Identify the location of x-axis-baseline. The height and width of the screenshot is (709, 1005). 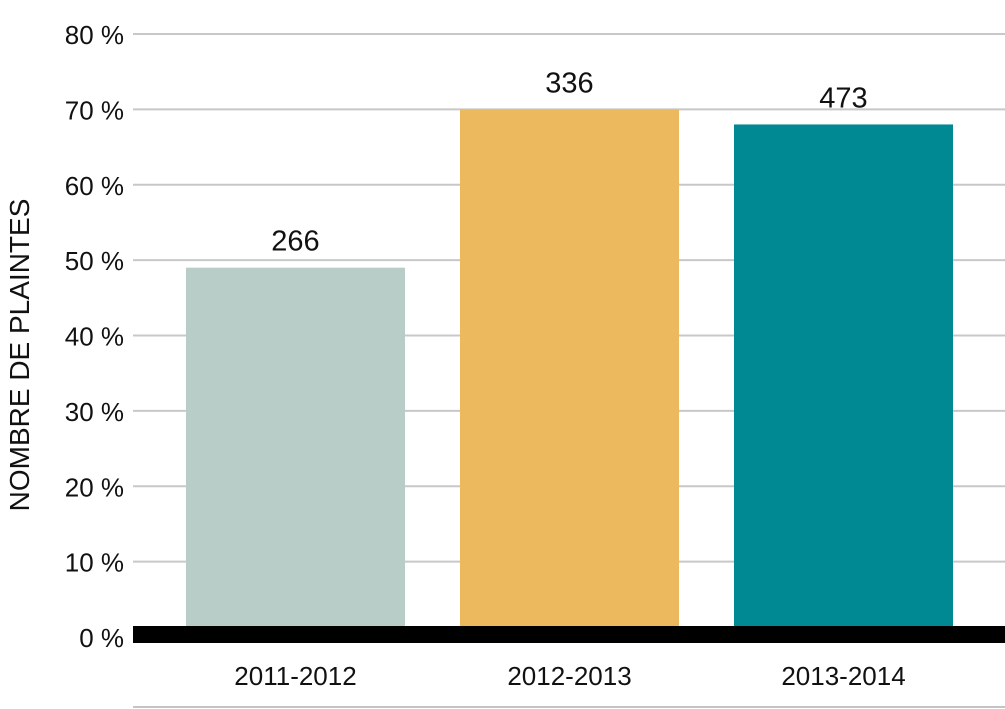
(569, 634).